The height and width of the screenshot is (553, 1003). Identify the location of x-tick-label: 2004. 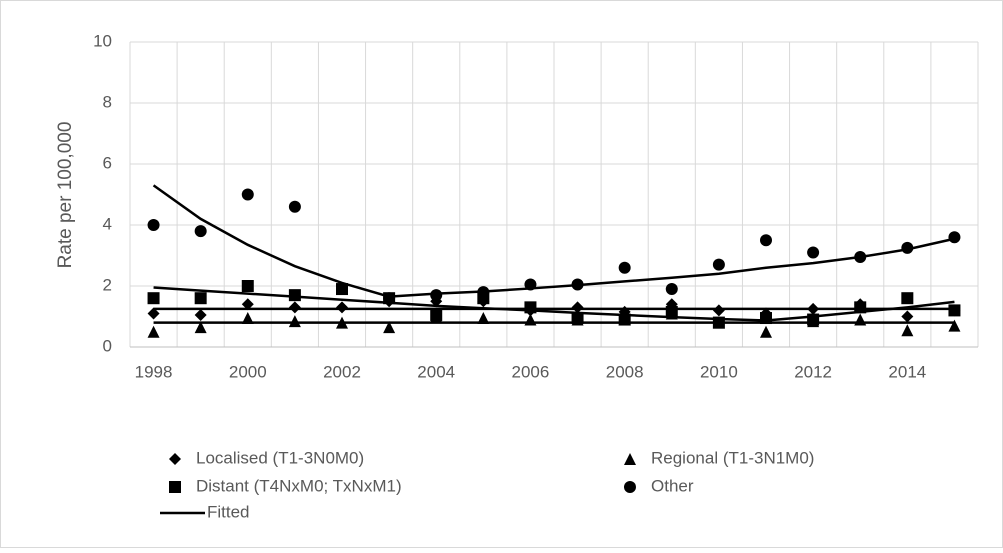
(436, 371).